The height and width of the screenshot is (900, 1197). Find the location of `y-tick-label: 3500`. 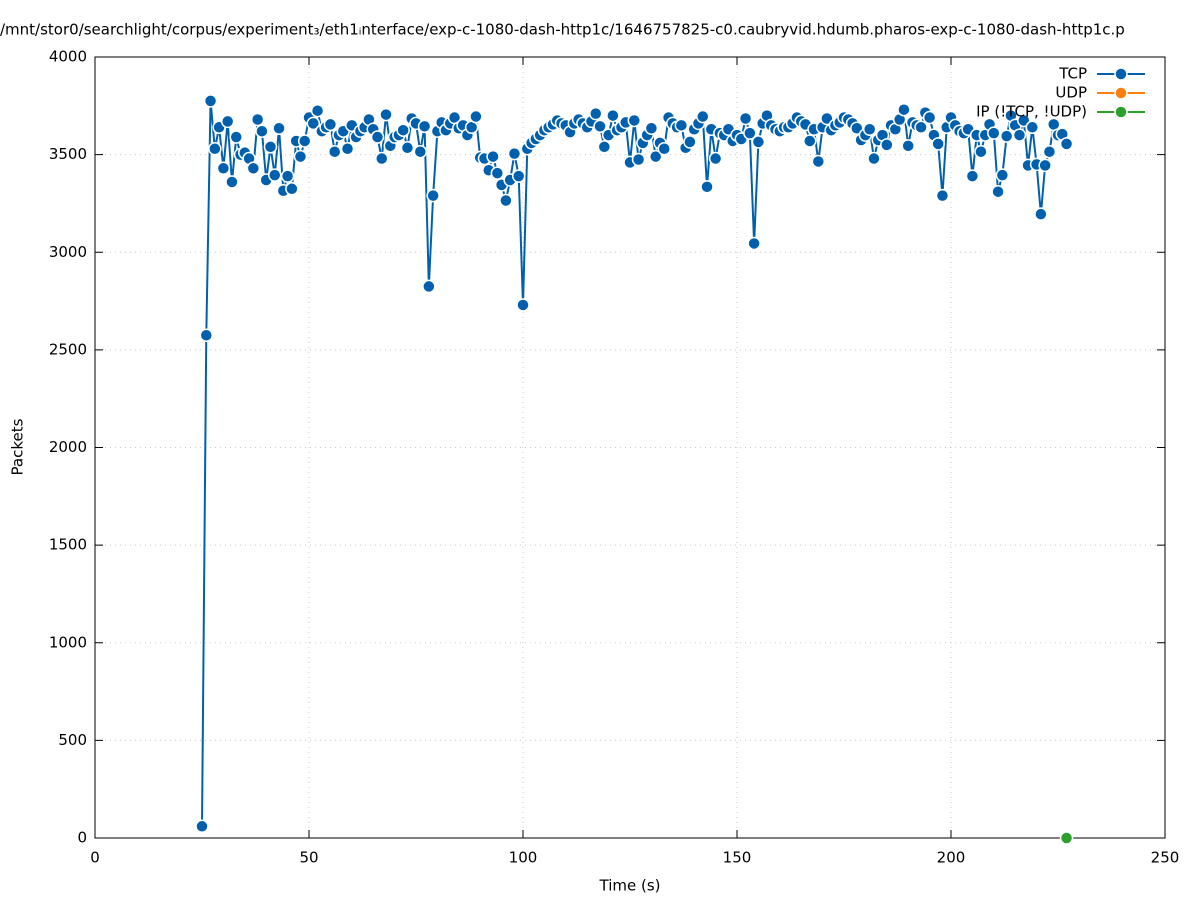

y-tick-label: 3500 is located at coordinates (68, 154).